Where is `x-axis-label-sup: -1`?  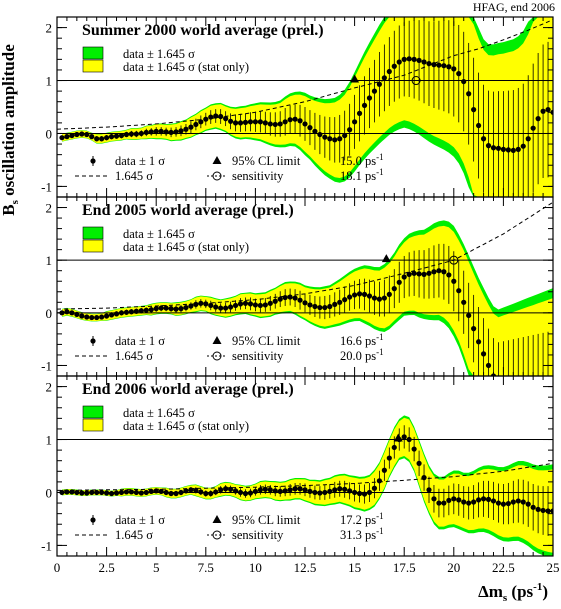
x-axis-label-sup: -1 is located at coordinates (537, 587).